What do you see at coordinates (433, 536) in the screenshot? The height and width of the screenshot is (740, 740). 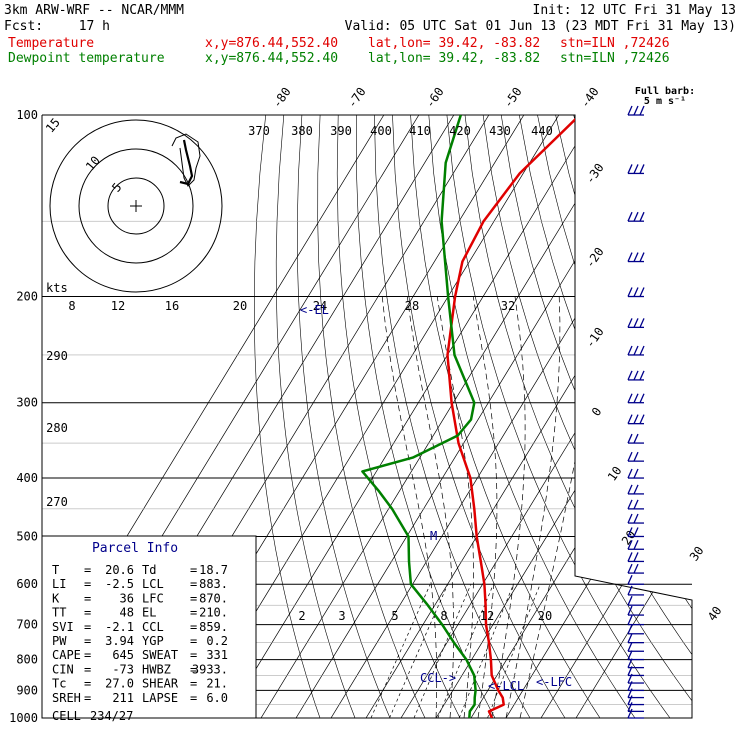 I see `level-marker: M` at bounding box center [433, 536].